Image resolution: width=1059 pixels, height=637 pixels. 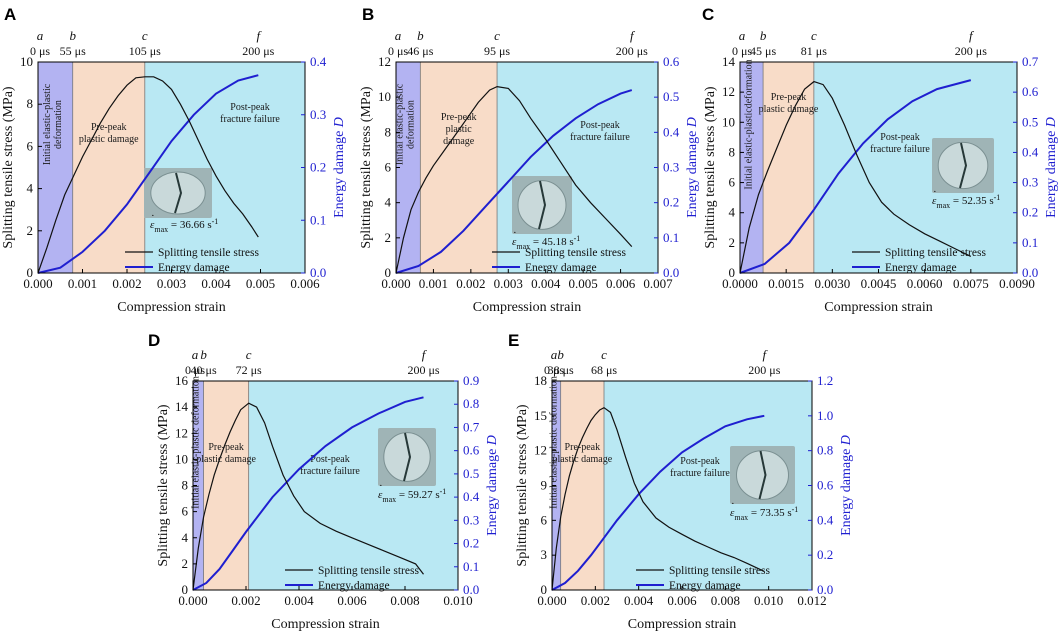 I want to click on x-tick-label: 0.005, so click(x=583, y=283).